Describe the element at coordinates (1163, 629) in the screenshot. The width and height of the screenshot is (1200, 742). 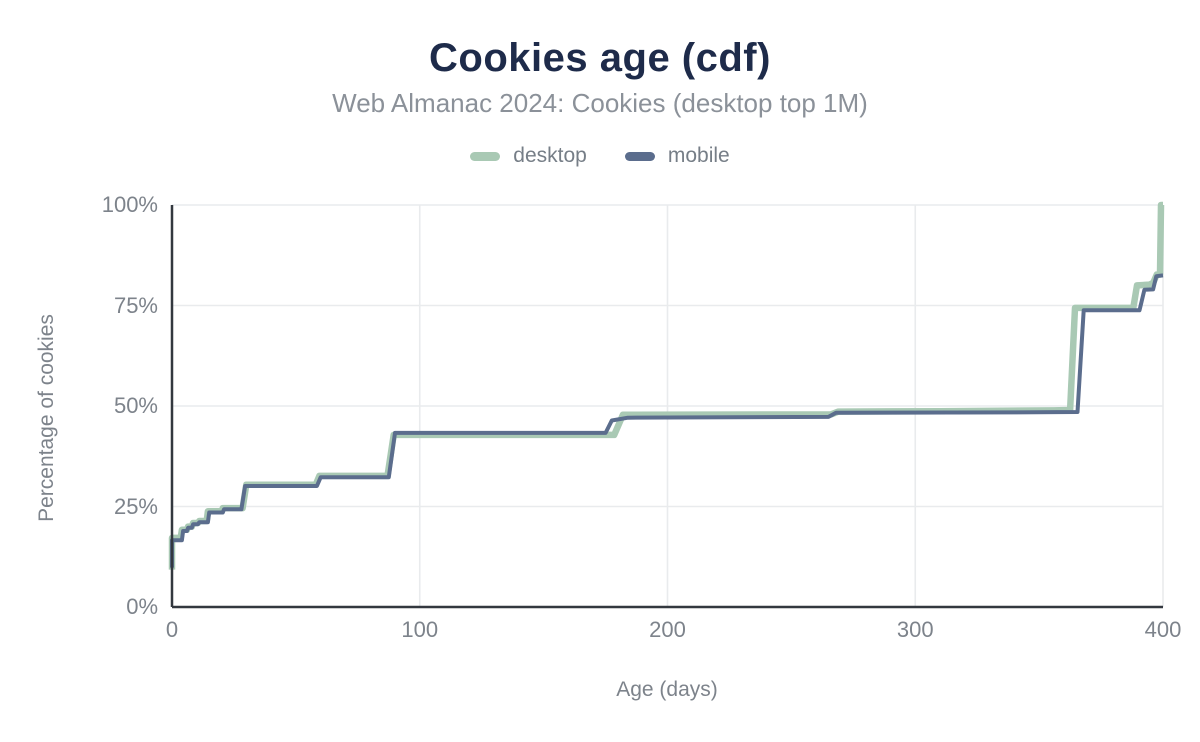
I see `x-tick-400: 400` at that location.